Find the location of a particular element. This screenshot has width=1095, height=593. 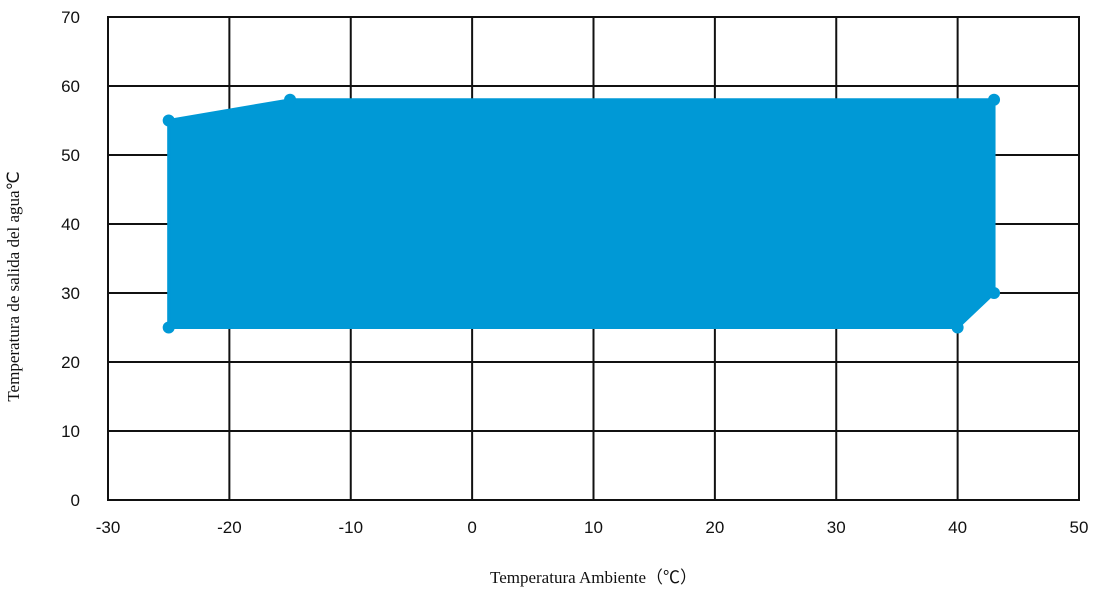

y-tick-label: 70 is located at coordinates (70, 17).